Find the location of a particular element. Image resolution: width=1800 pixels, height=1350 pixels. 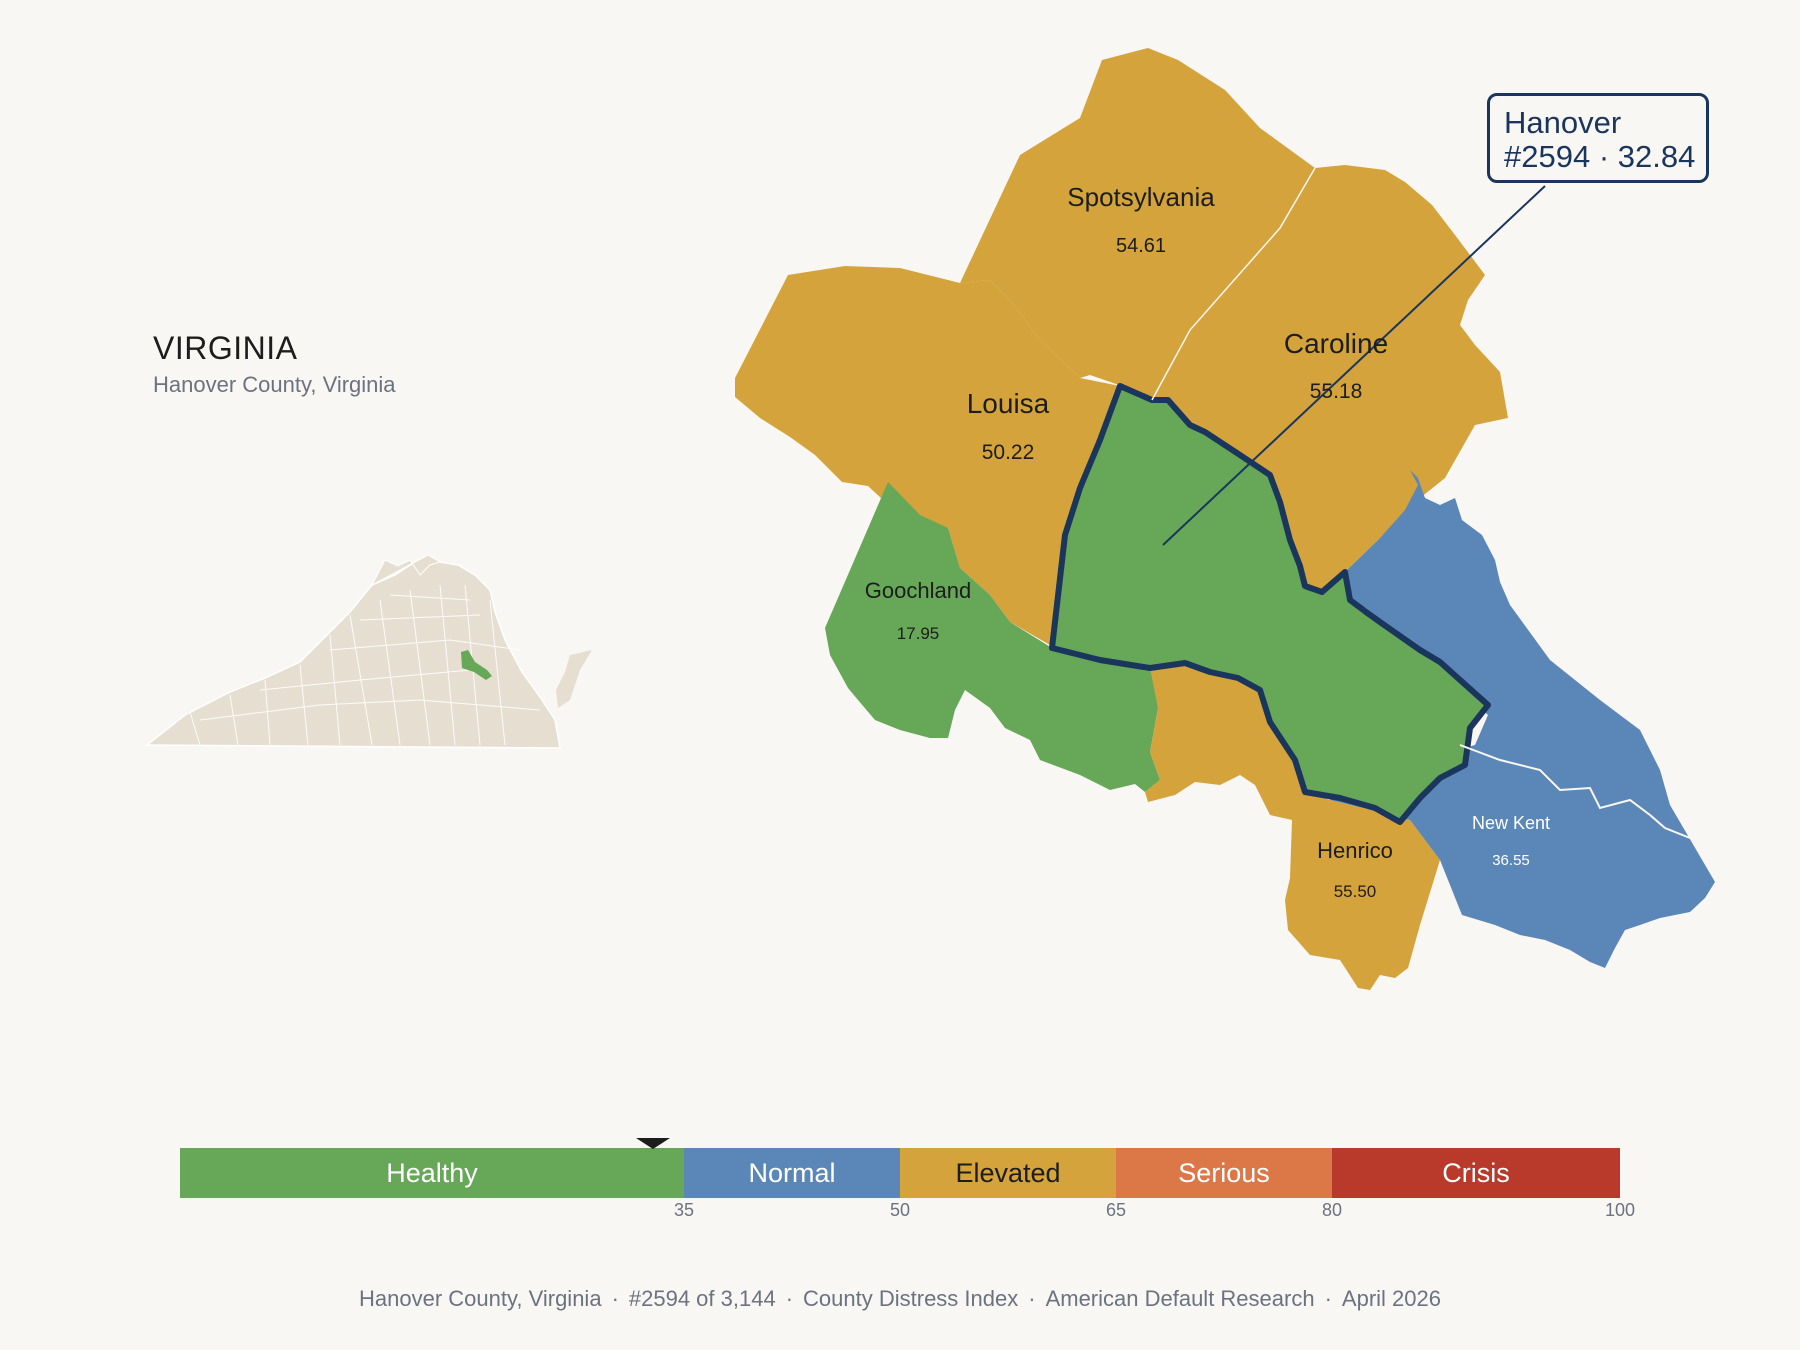

scale-segment-healthy: Healthy is located at coordinates (432, 1173).